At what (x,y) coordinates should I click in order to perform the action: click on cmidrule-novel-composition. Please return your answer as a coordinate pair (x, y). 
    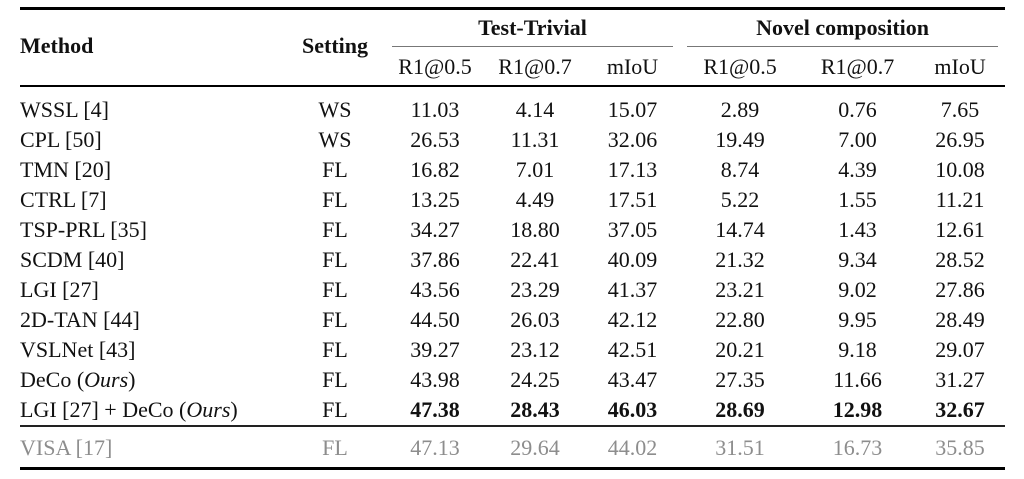
    Looking at the image, I should click on (843, 46).